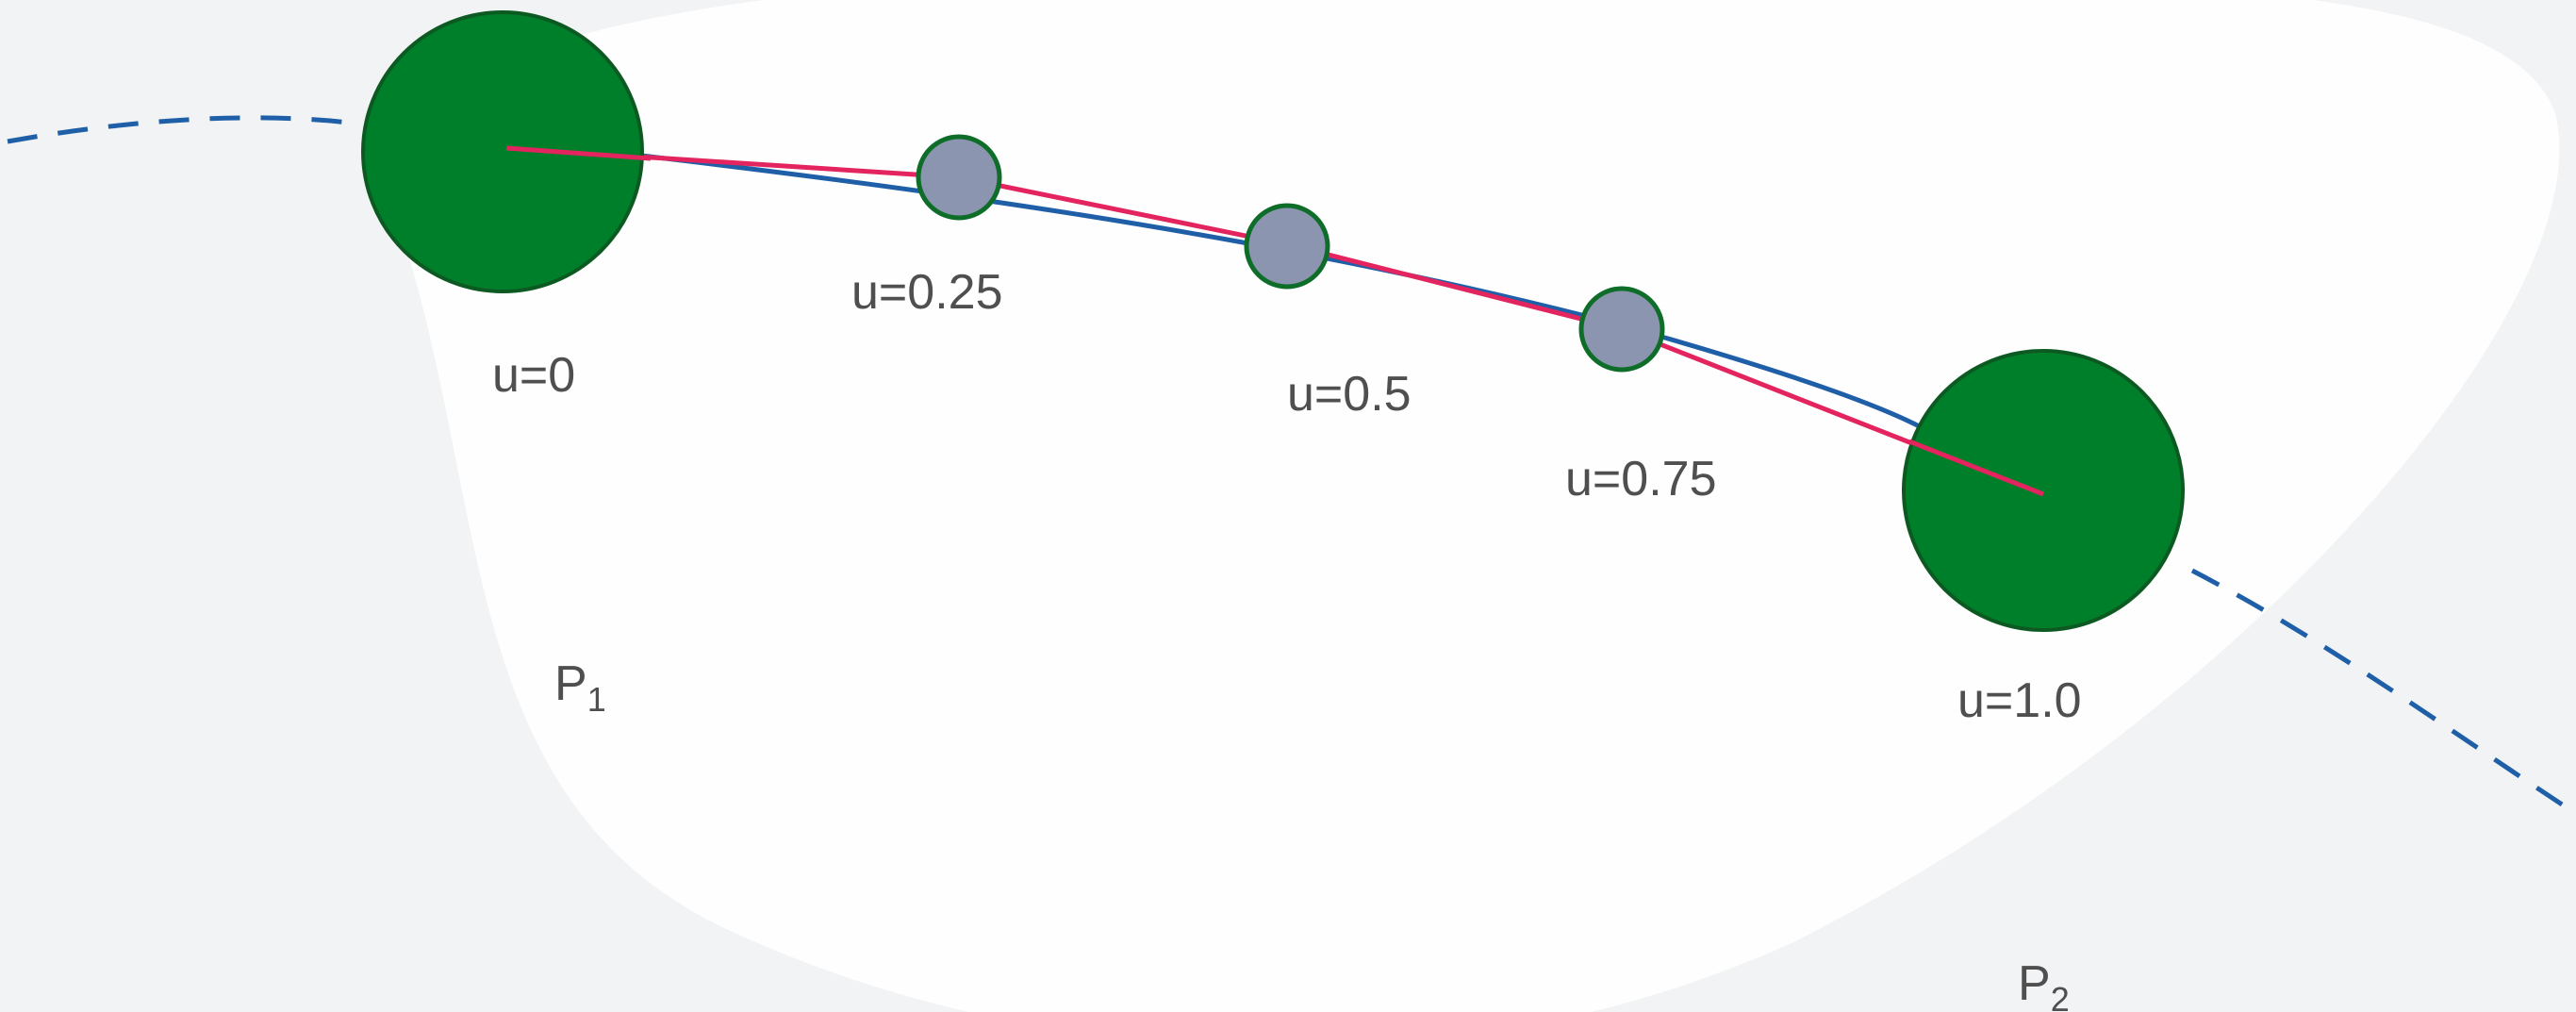  I want to click on label-u10: u=1.0, so click(2019, 700).